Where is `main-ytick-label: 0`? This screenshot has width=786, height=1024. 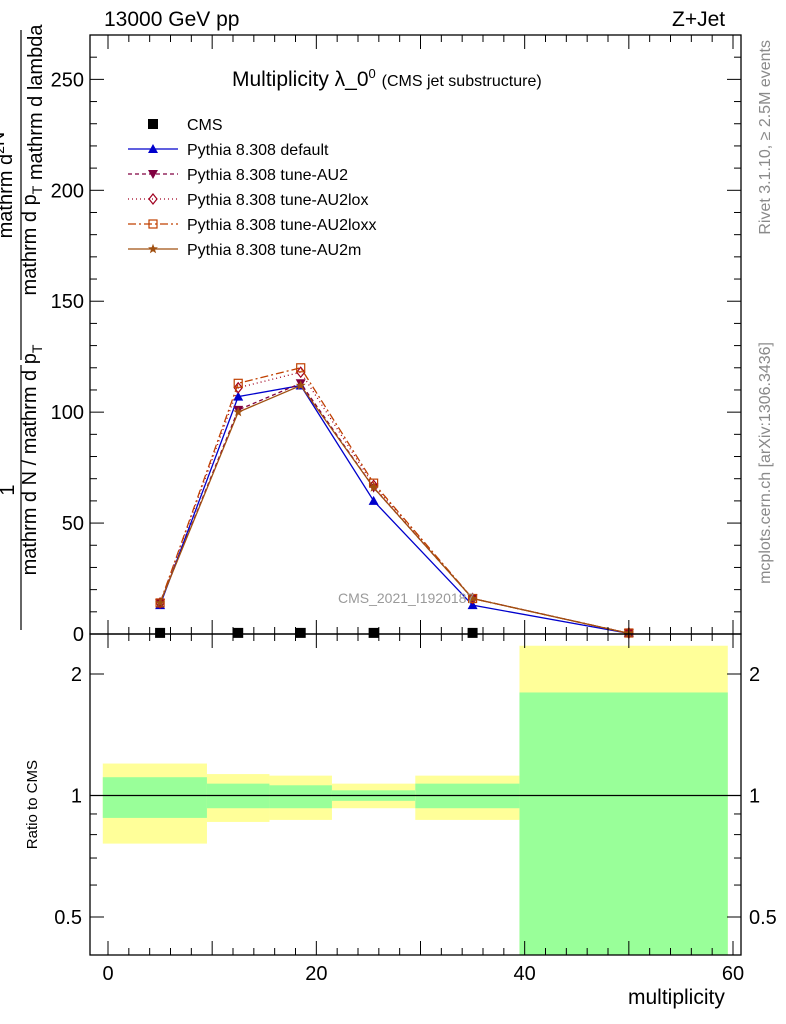
main-ytick-label: 0 is located at coordinates (78, 635).